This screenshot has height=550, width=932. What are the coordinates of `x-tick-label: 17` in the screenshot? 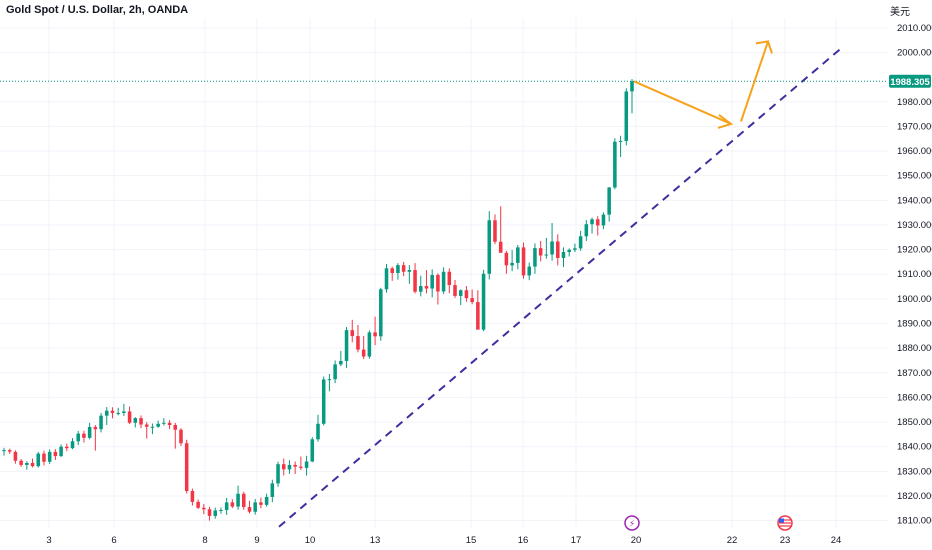 It's located at (576, 540).